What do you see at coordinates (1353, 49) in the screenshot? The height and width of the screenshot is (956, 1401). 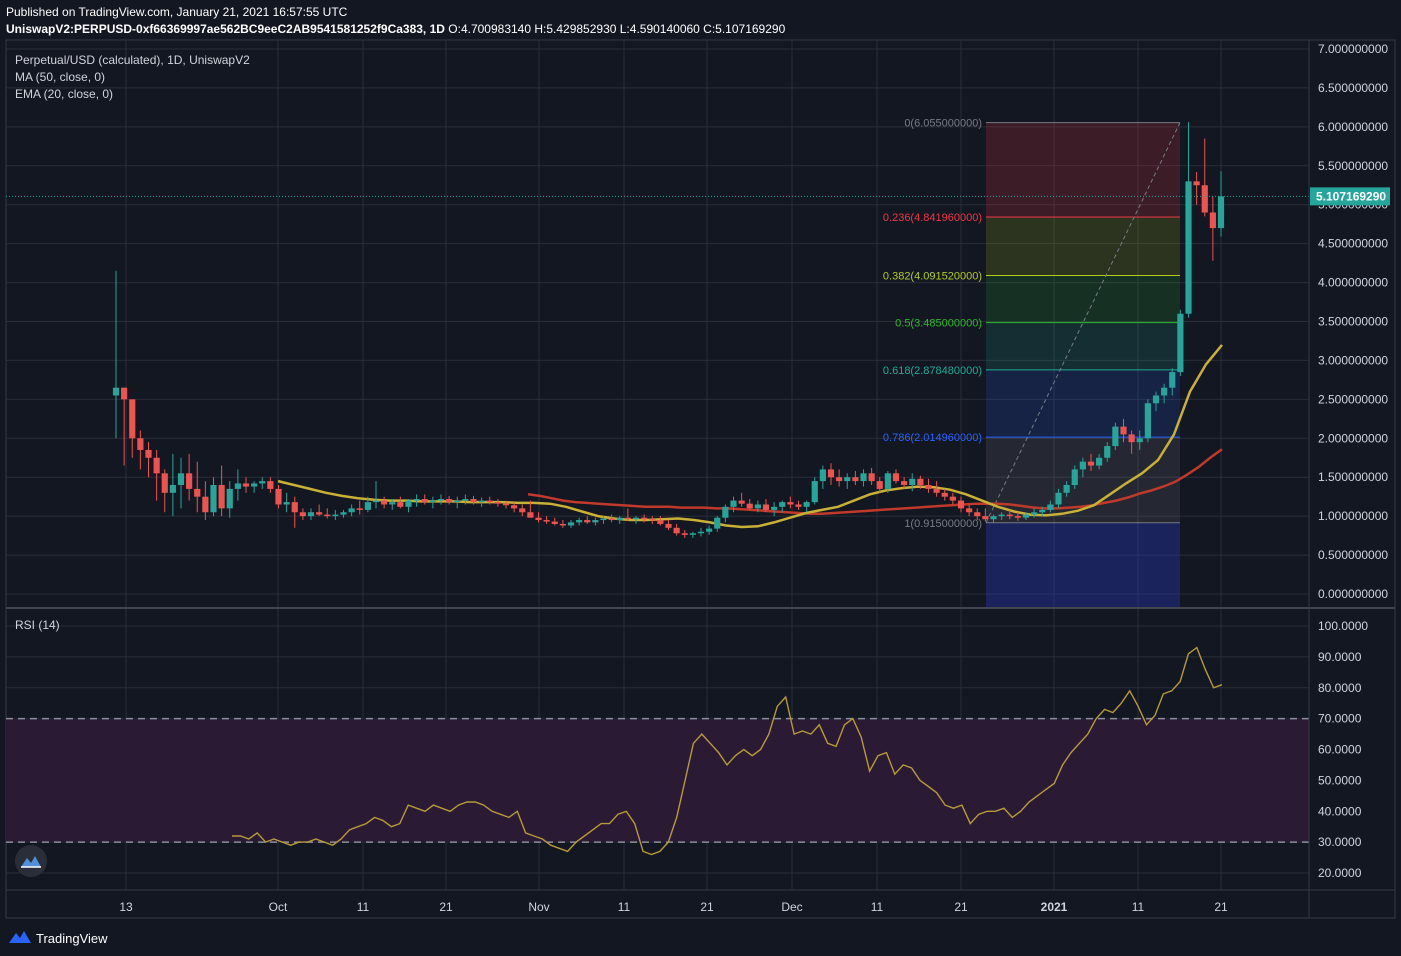 I see `y-tick-label: 7.000000000` at bounding box center [1353, 49].